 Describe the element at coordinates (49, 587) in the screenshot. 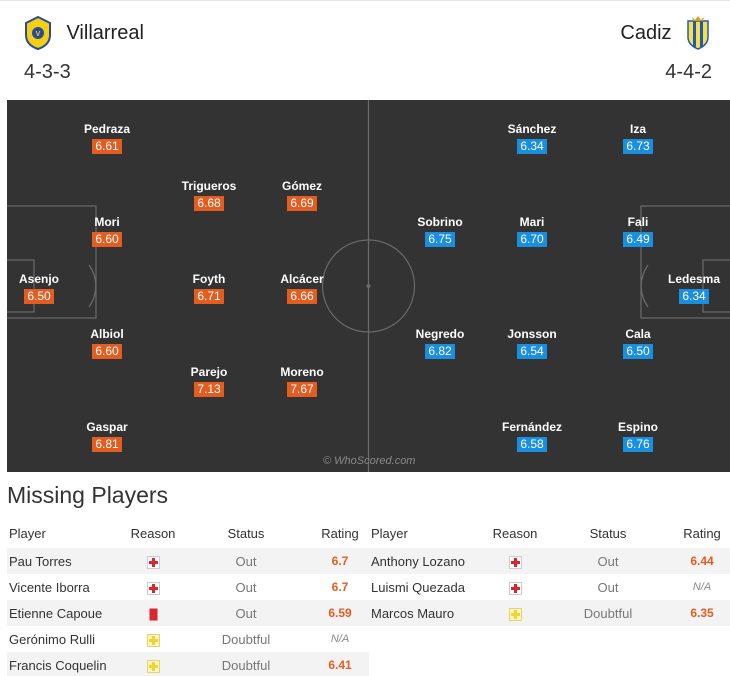

I see `player-name-cell: Vicente Iborra` at that location.